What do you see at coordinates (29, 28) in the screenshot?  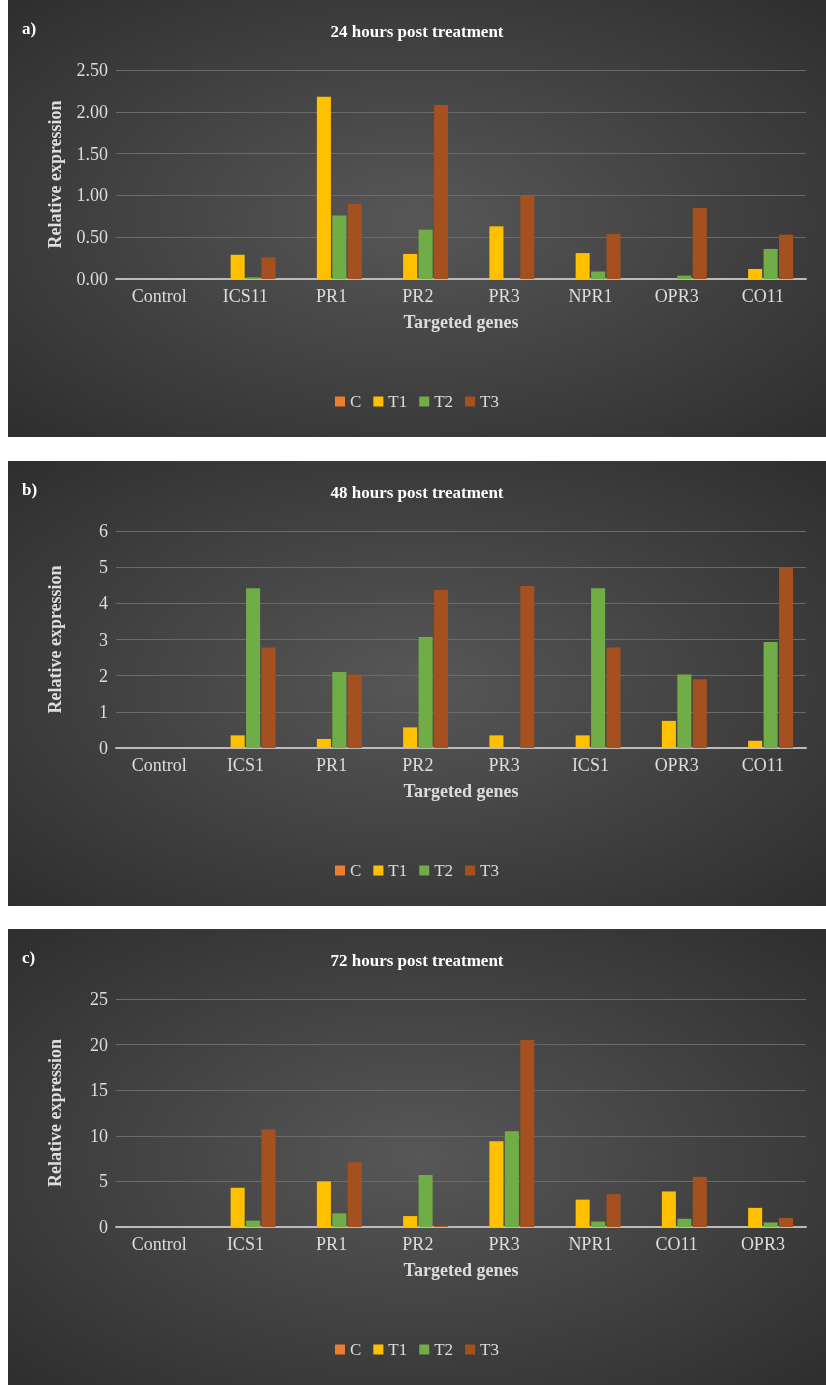 I see `text: a)` at bounding box center [29, 28].